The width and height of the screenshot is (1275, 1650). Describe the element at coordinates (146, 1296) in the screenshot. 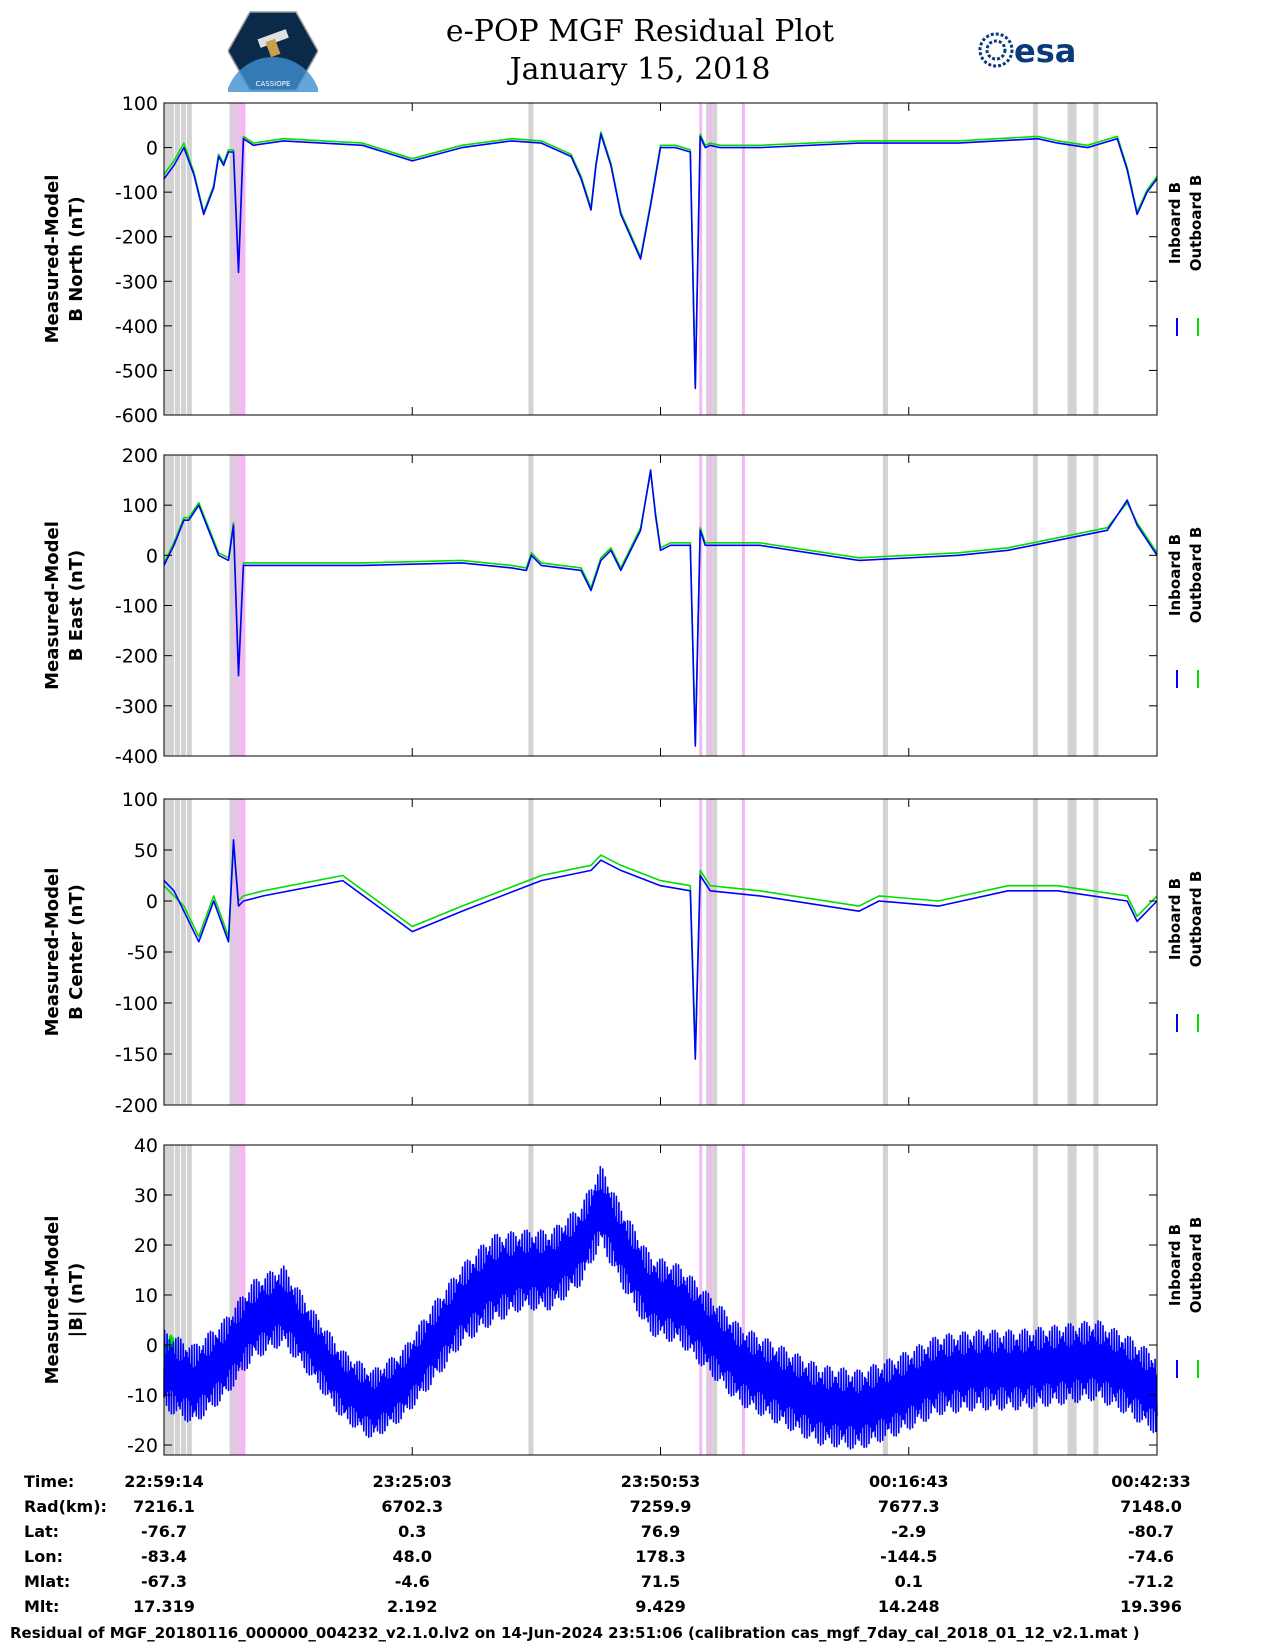

I see `y-tick-label: 10` at that location.